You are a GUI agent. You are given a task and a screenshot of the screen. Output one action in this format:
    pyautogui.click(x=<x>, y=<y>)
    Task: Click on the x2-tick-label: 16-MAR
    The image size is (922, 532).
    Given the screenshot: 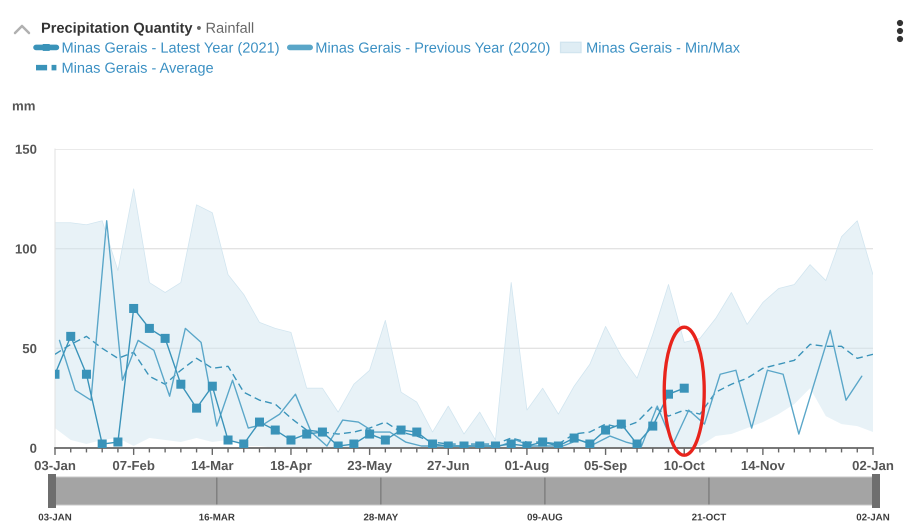 What is the action you would take?
    pyautogui.click(x=217, y=517)
    